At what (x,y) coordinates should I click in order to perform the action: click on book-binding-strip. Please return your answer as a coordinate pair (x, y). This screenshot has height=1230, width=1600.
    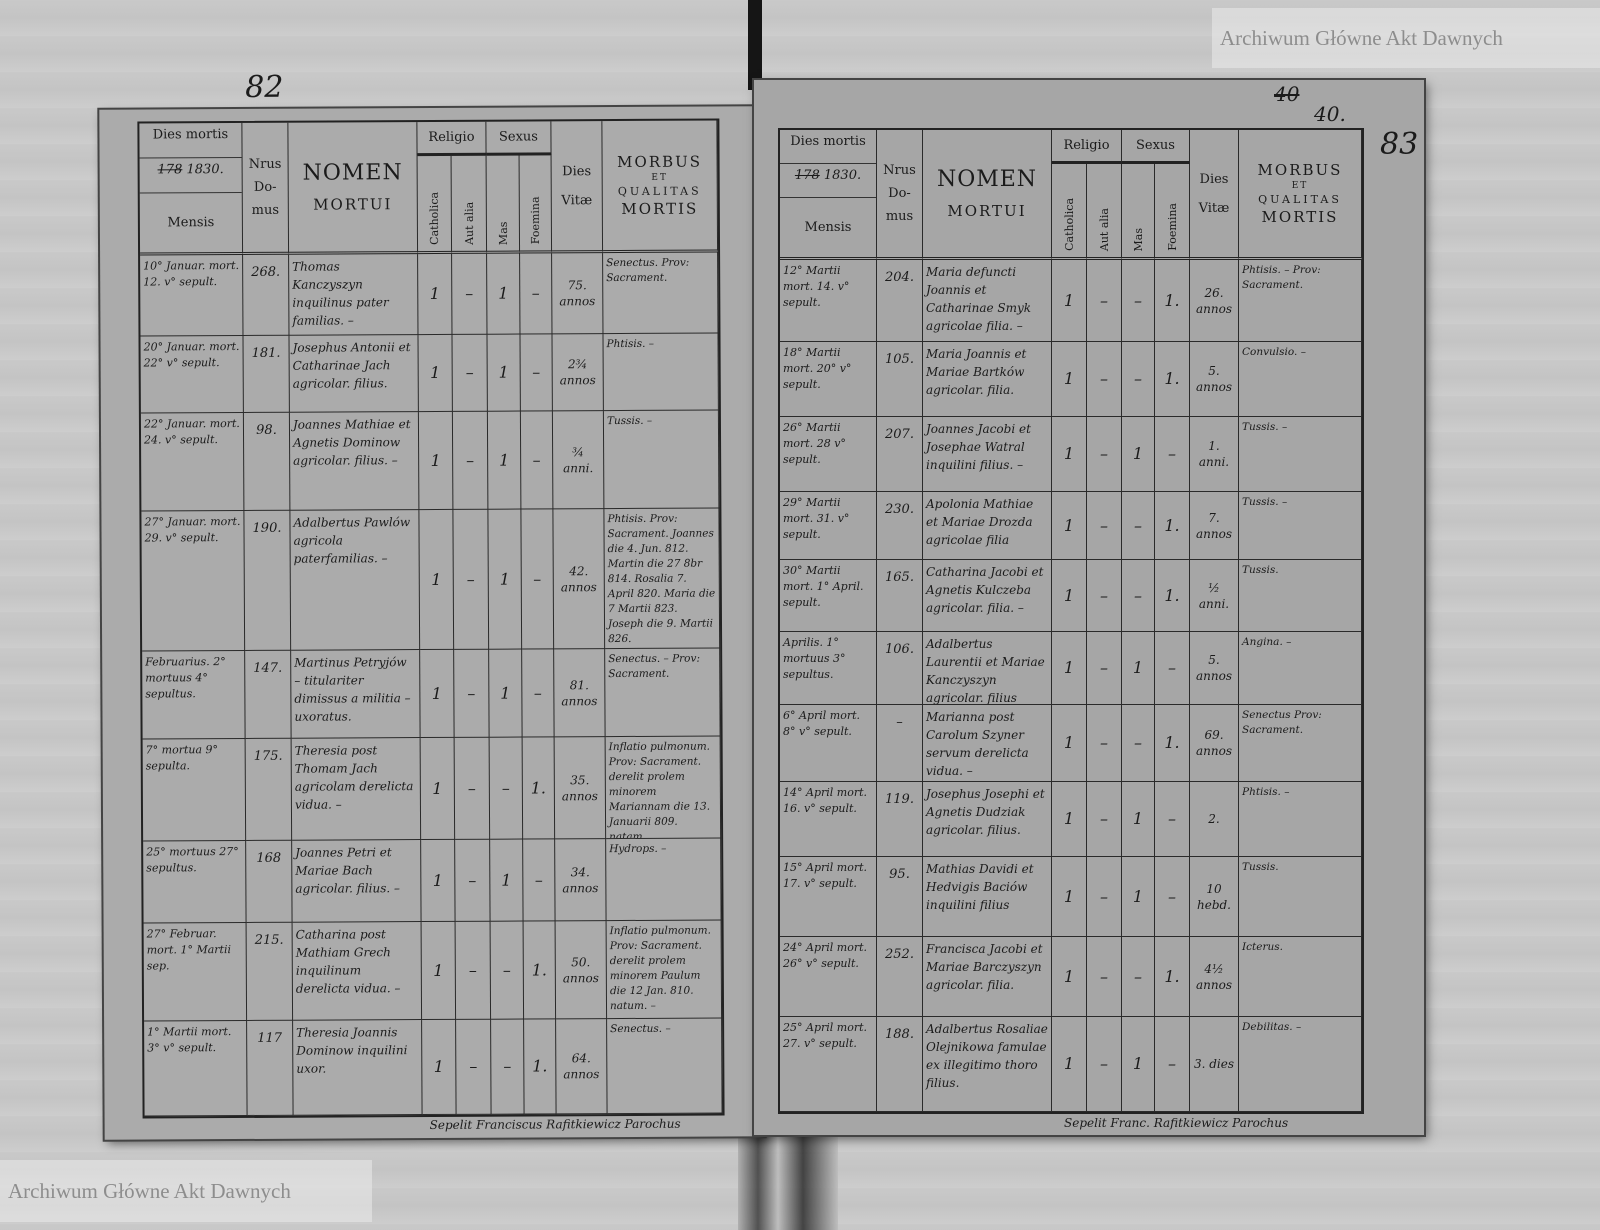
    Looking at the image, I should click on (755, 45).